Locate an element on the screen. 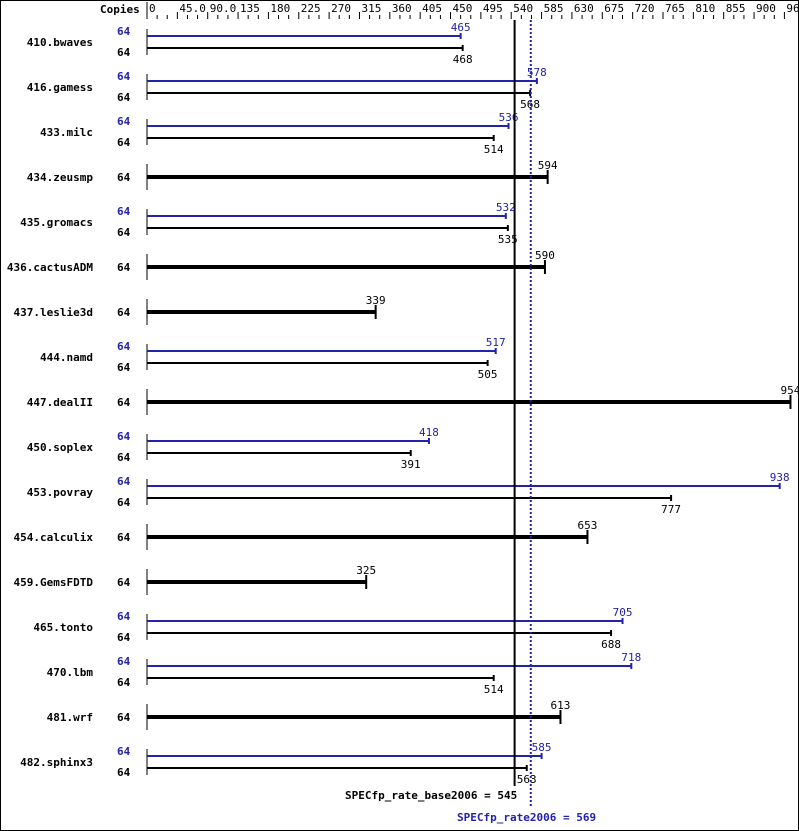 This screenshot has width=799, height=831. tick-label: 270 is located at coordinates (341, 8).